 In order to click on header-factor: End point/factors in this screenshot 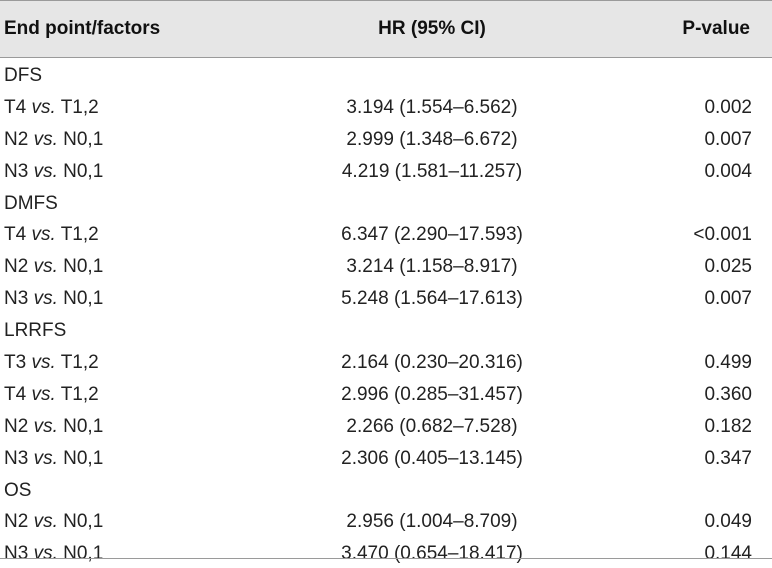, I will do `click(82, 28)`.